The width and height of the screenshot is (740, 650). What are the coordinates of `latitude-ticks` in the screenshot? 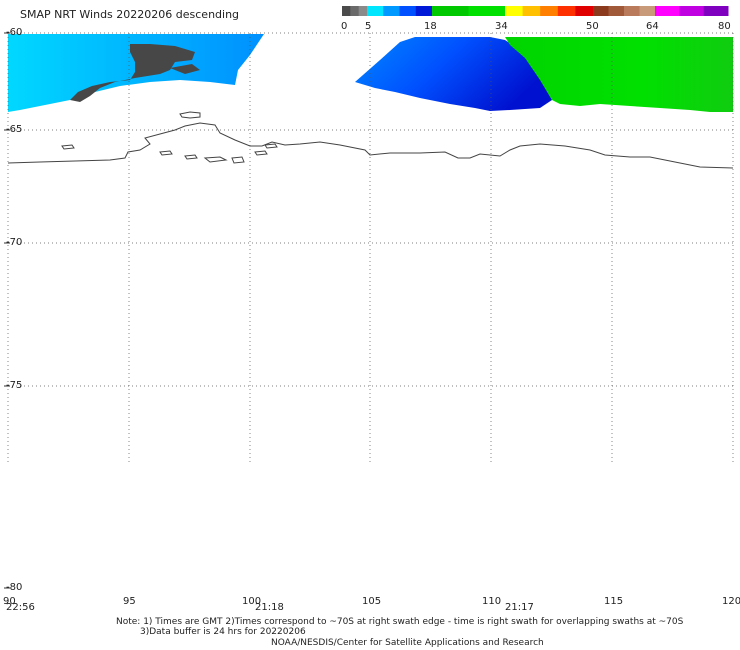 It's located at (7, 310).